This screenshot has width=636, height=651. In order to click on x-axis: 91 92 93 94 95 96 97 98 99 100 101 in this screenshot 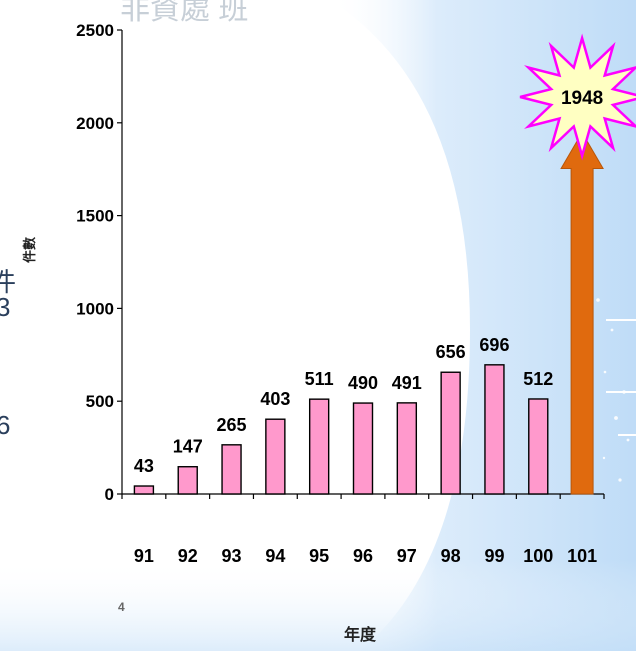, I will do `click(363, 529)`.